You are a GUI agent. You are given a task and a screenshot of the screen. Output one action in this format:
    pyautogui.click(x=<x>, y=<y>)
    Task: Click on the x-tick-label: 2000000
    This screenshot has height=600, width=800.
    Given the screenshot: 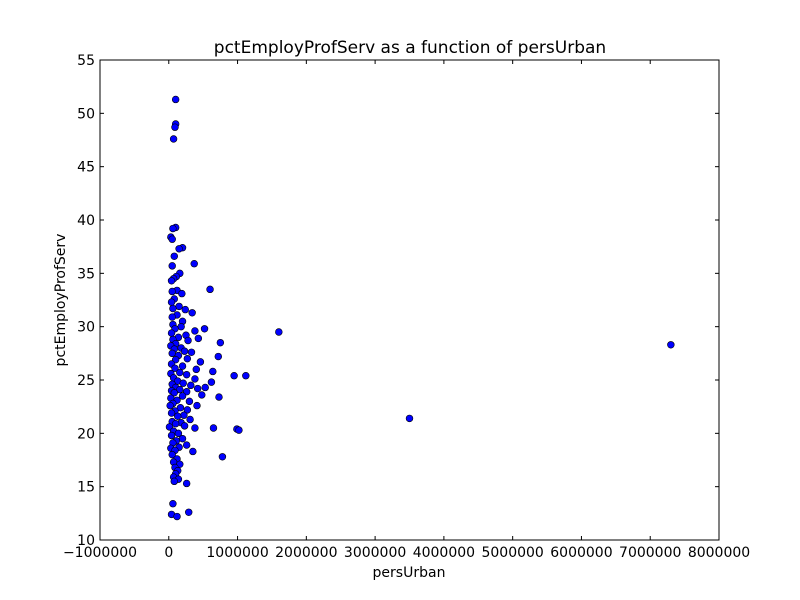 What is the action you would take?
    pyautogui.click(x=306, y=553)
    